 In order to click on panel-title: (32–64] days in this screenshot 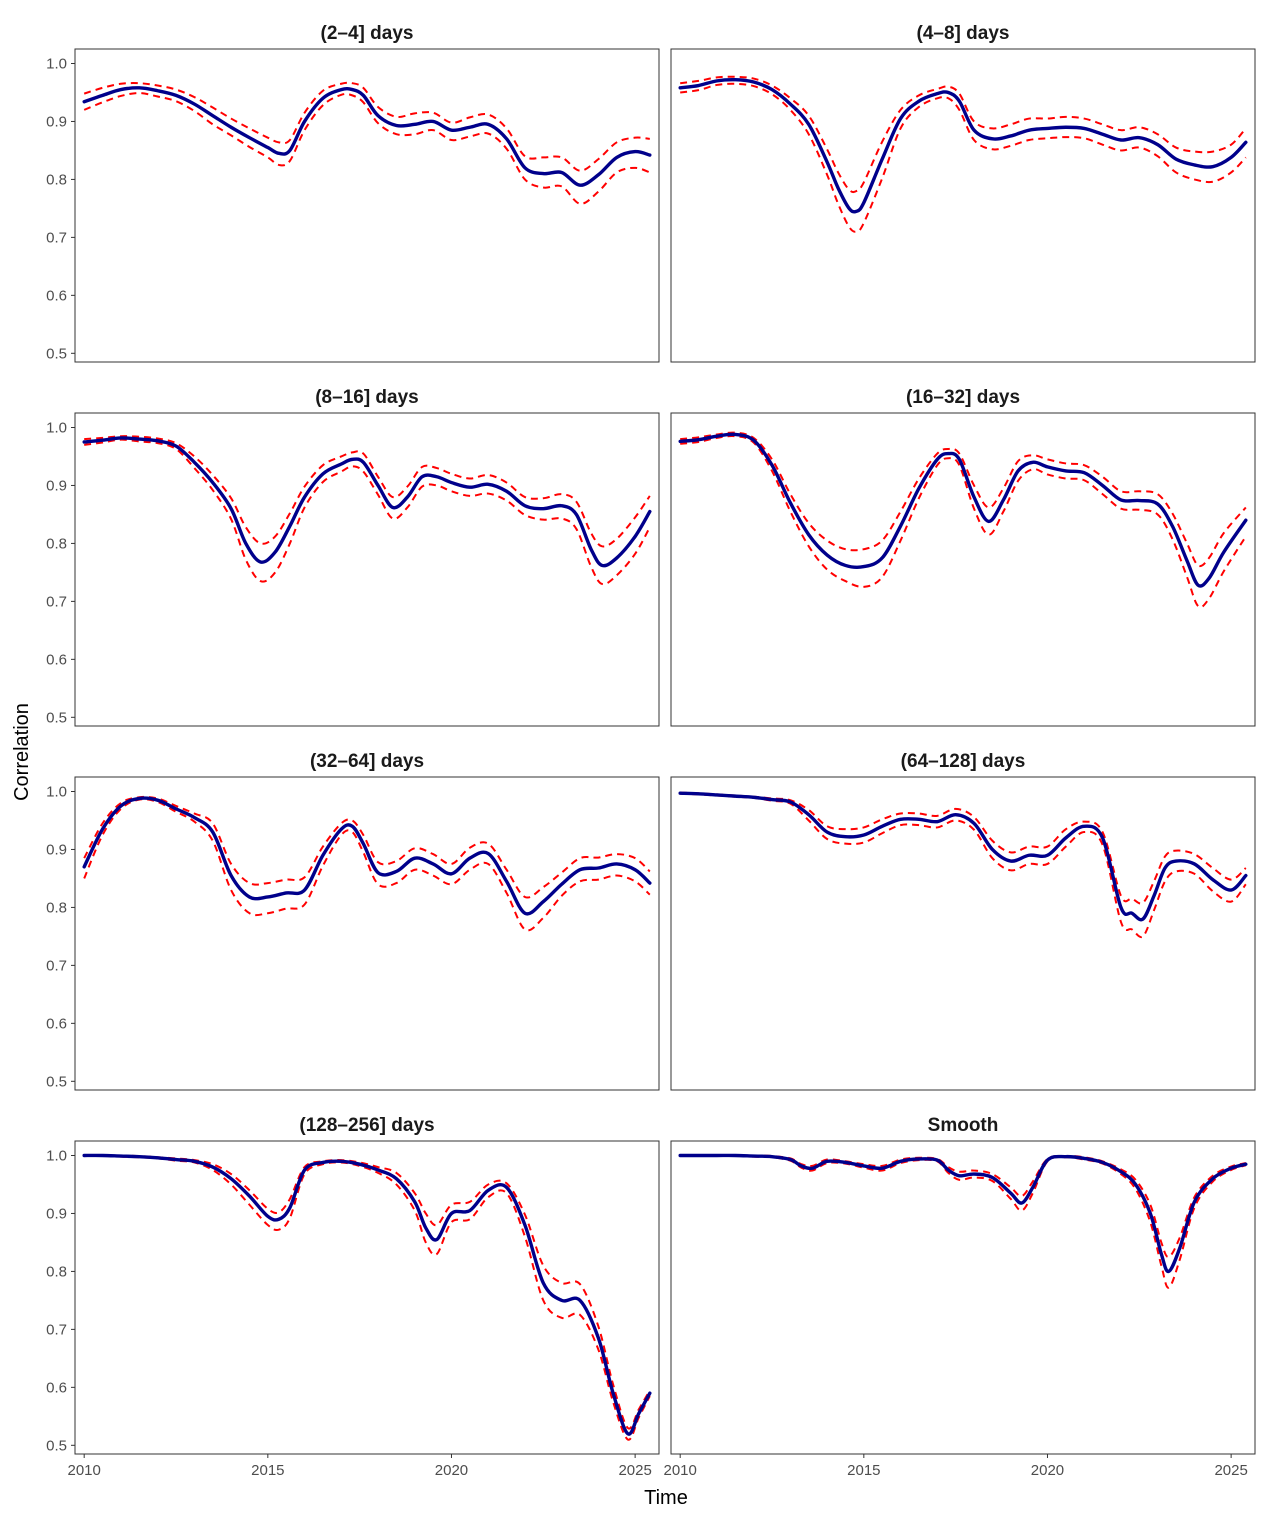, I will do `click(367, 761)`.